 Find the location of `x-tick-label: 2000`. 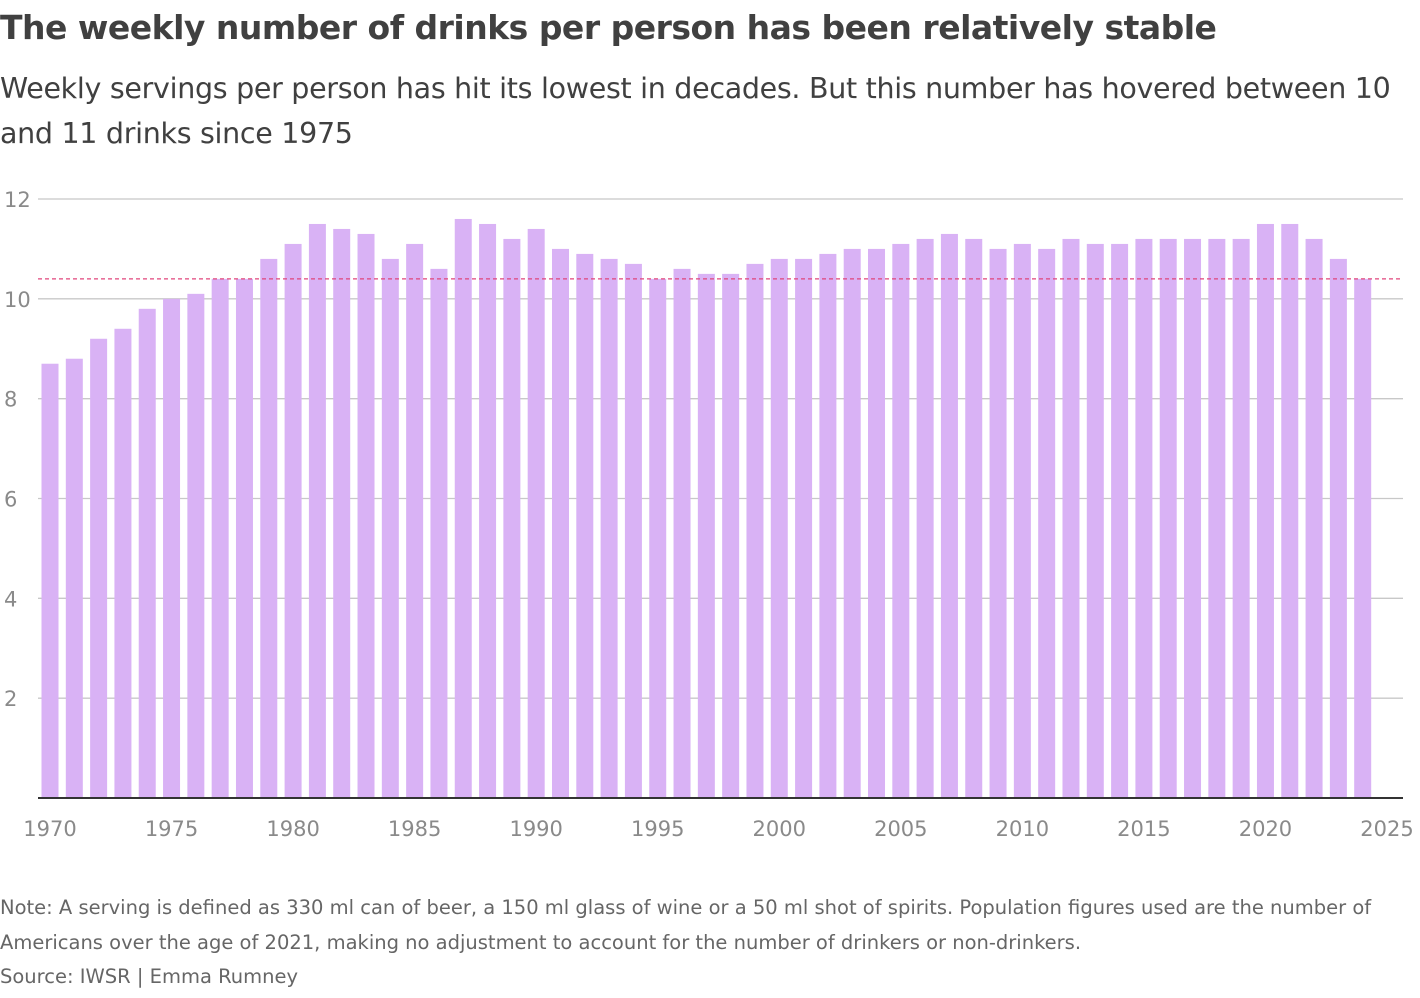

x-tick-label: 2000 is located at coordinates (779, 829).